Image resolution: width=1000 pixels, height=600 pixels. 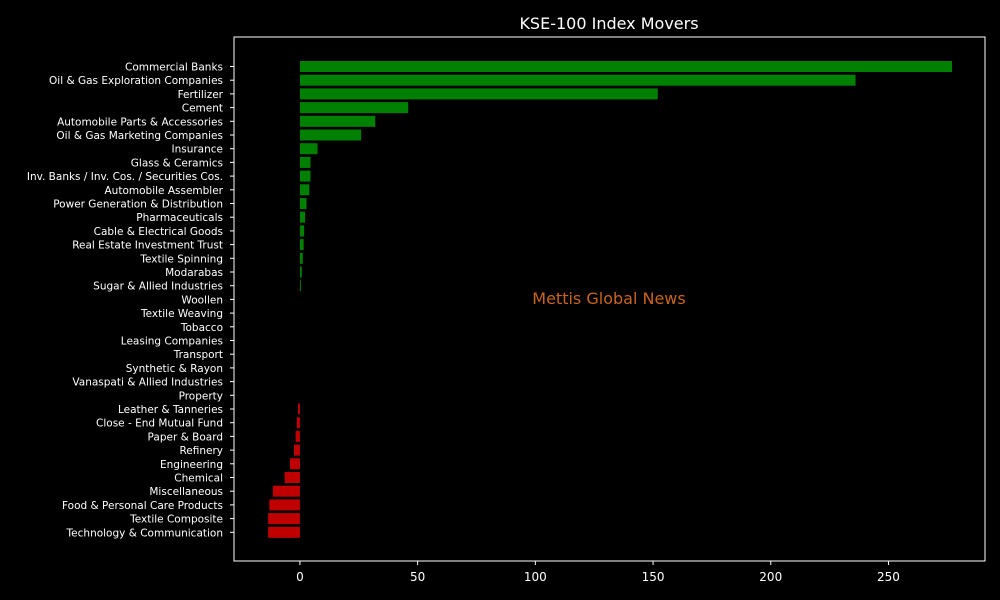 What do you see at coordinates (185, 437) in the screenshot?
I see `category-label: Paper & Board` at bounding box center [185, 437].